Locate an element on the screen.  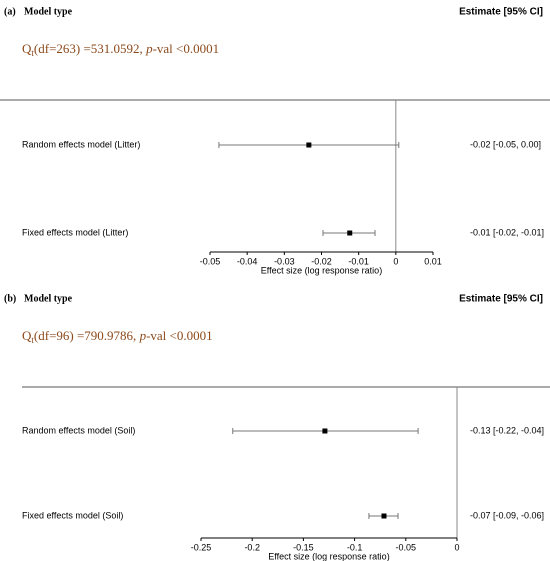
value-label: -0.02 [-0.05, 0.00] is located at coordinates (505, 144).